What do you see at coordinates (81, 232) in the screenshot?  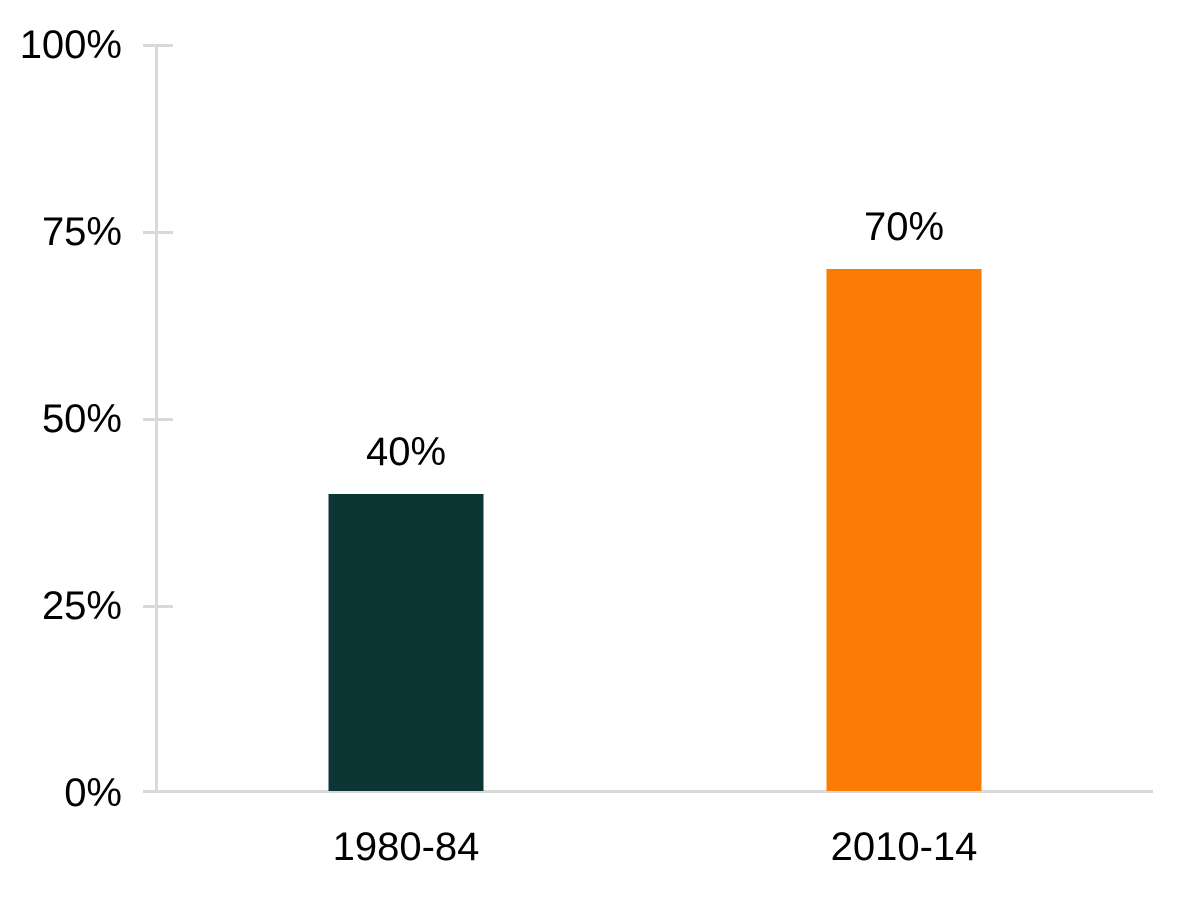 I see `y-tick-label: 75%` at bounding box center [81, 232].